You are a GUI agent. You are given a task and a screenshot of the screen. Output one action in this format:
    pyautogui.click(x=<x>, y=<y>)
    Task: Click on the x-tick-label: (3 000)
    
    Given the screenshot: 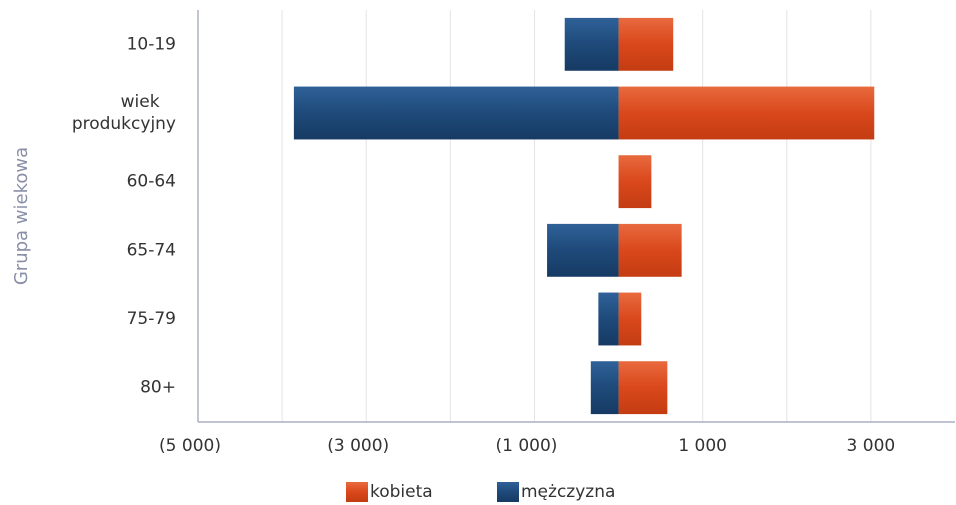 What is the action you would take?
    pyautogui.click(x=358, y=446)
    